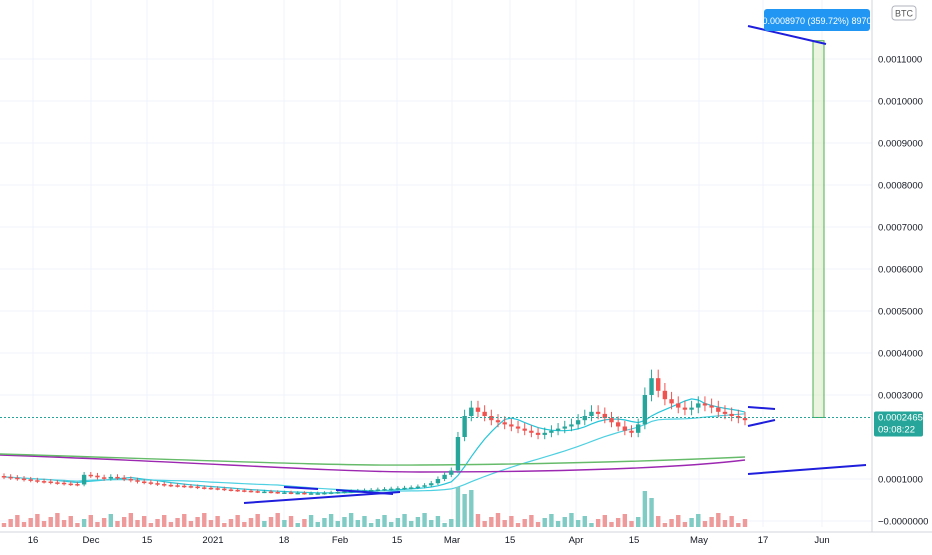 The width and height of the screenshot is (932, 555). What do you see at coordinates (896, 429) in the screenshot?
I see `price-badge-countdown: 09:08:22` at bounding box center [896, 429].